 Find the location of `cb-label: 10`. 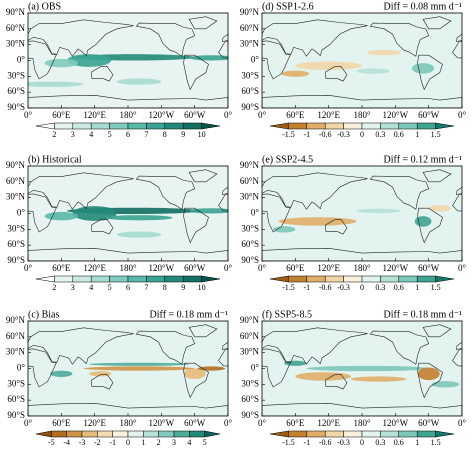

cb-label: 10 is located at coordinates (202, 287).